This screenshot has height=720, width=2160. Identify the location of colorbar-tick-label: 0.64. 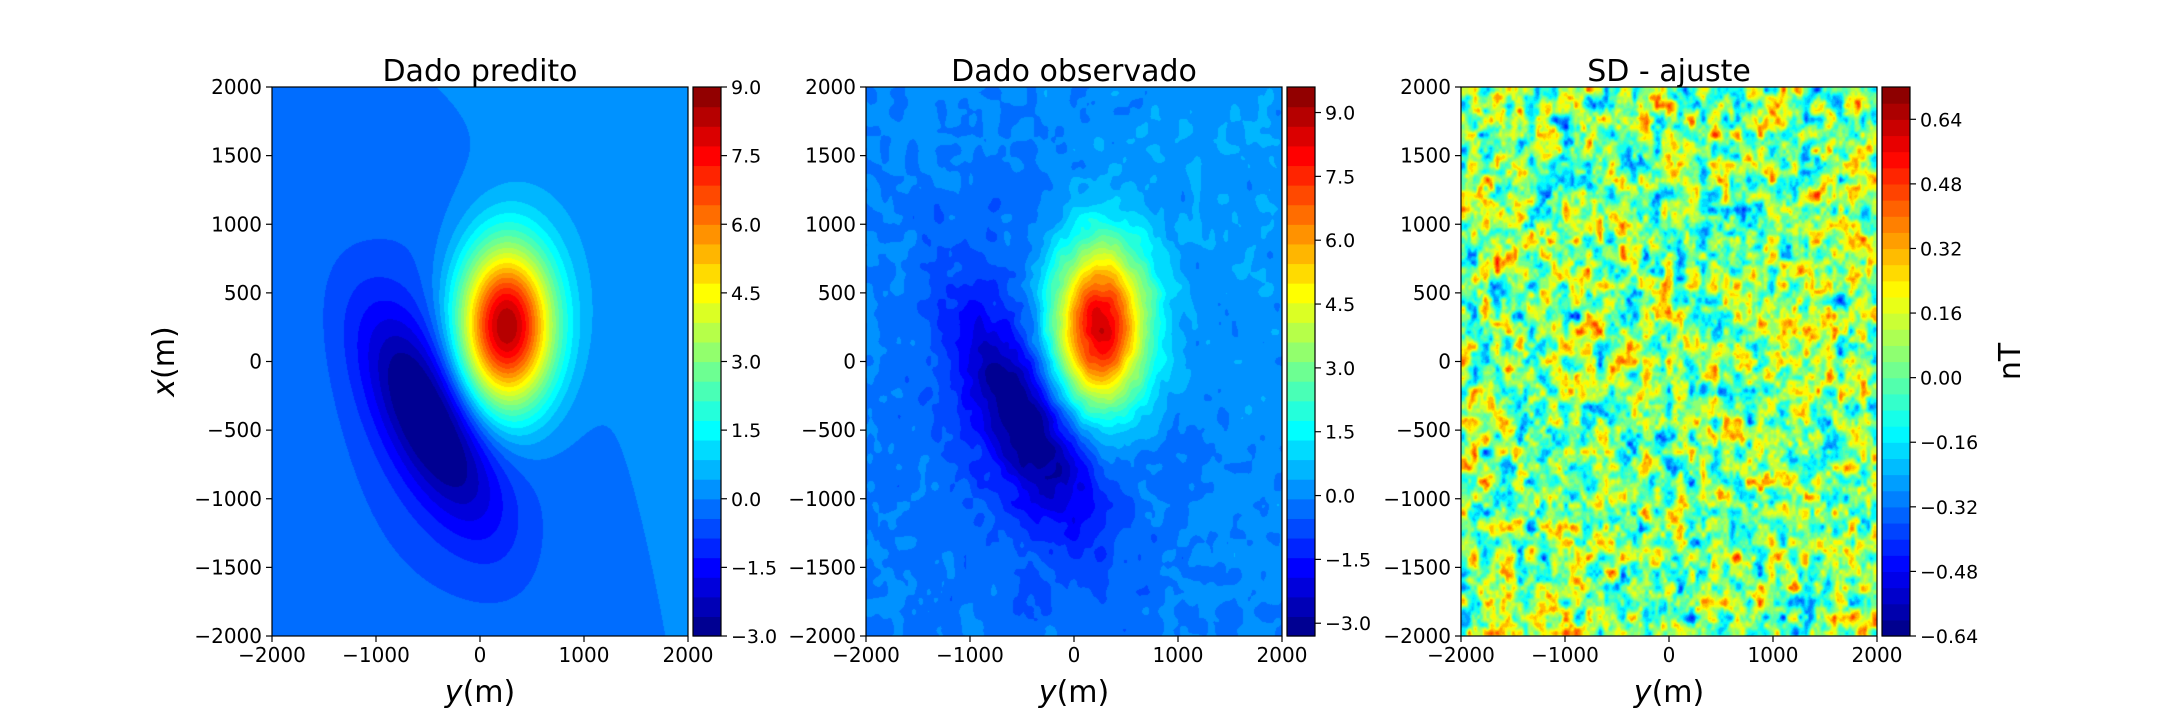
(1941, 120).